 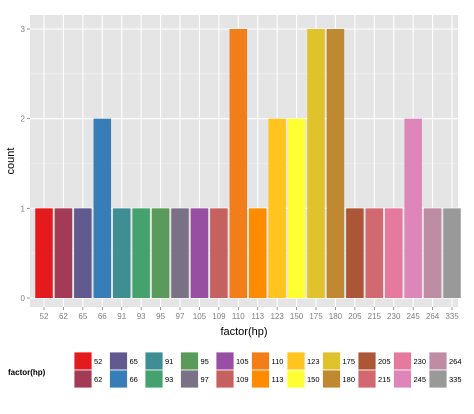 What do you see at coordinates (134, 379) in the screenshot?
I see `legend-label: 66` at bounding box center [134, 379].